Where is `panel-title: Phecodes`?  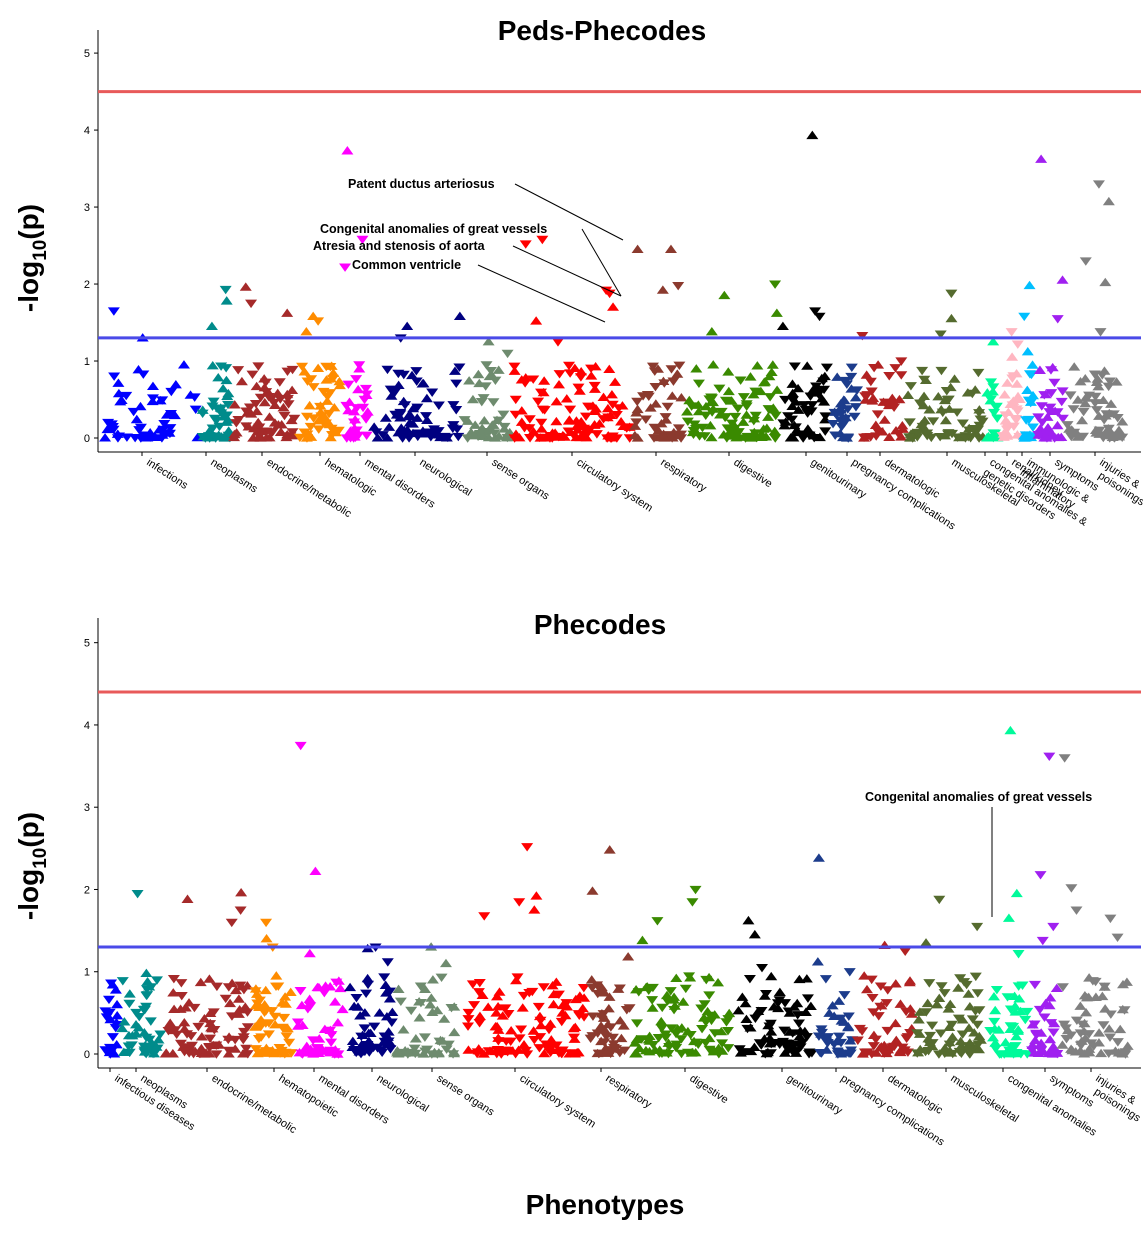 panel-title: Phecodes is located at coordinates (600, 624).